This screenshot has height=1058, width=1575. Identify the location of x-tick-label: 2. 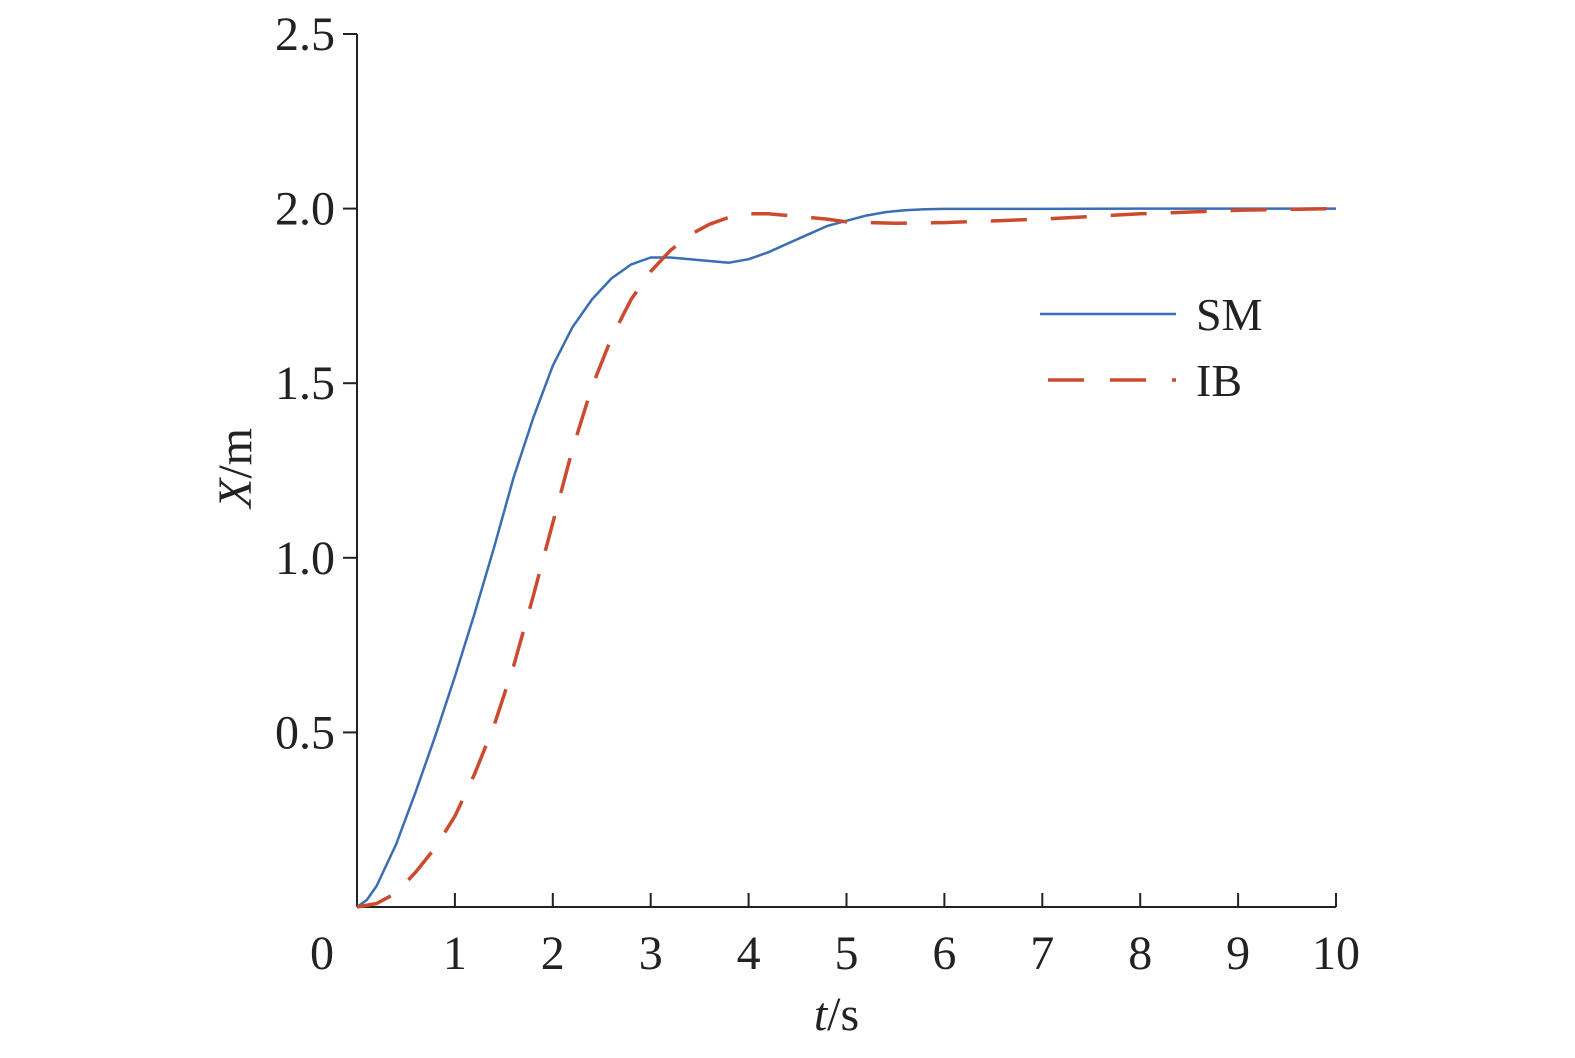
(553, 953).